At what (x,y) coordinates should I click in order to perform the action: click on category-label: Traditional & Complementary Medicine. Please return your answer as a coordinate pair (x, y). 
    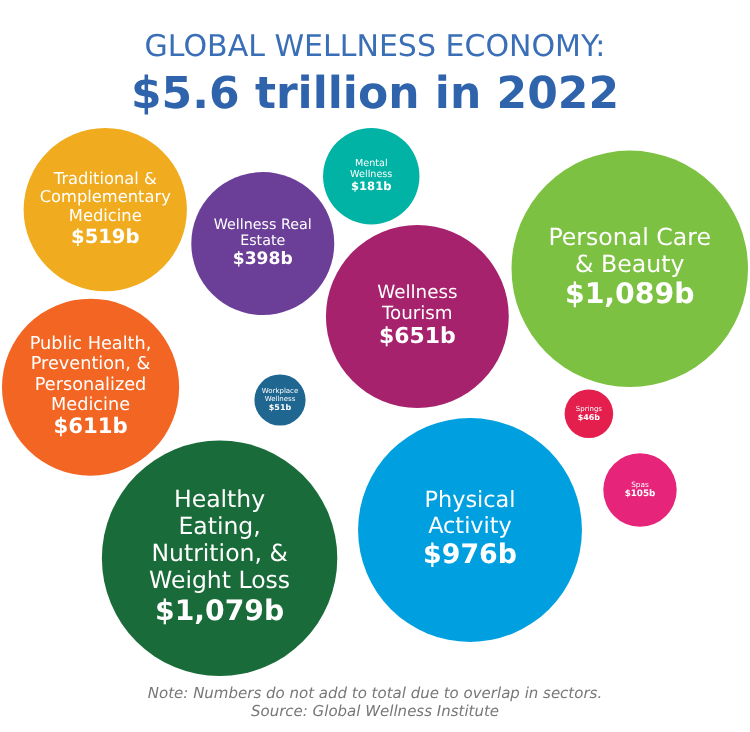
    Looking at the image, I should click on (105, 196).